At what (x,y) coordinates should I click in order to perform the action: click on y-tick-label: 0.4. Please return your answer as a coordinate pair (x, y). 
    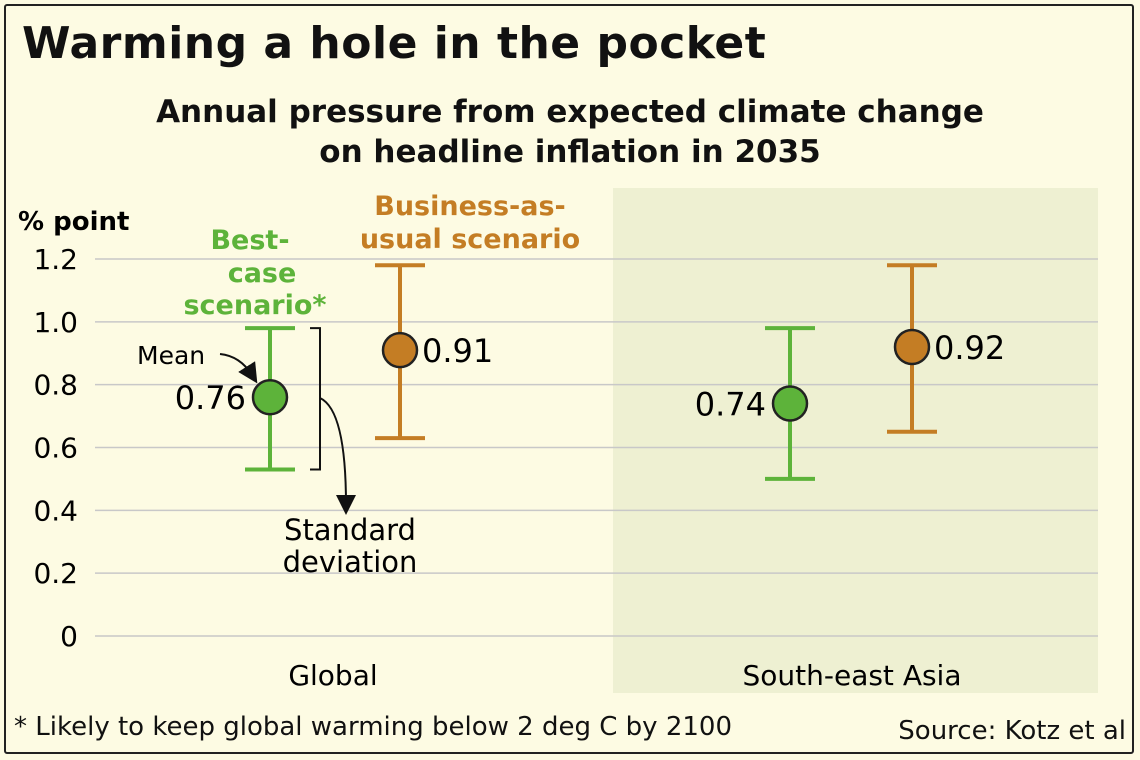
    Looking at the image, I should click on (55, 510).